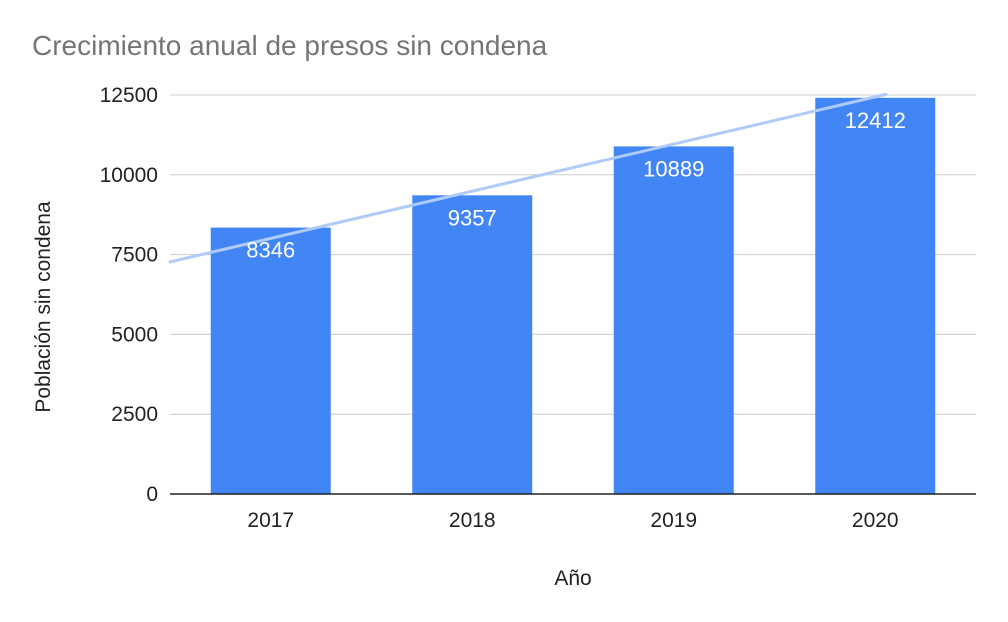  I want to click on x-tick-label: 2020, so click(875, 520).